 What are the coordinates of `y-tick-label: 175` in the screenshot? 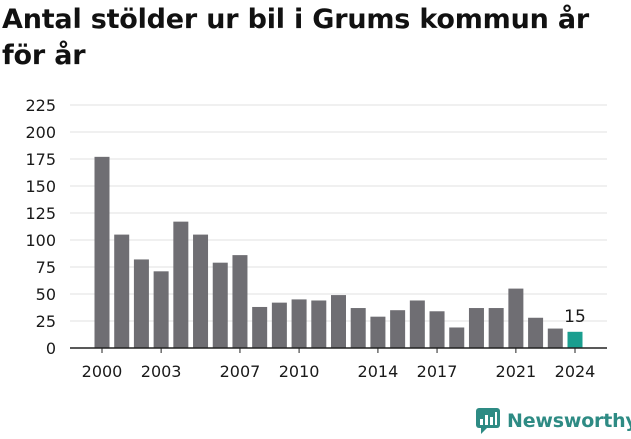 It's located at (40, 159).